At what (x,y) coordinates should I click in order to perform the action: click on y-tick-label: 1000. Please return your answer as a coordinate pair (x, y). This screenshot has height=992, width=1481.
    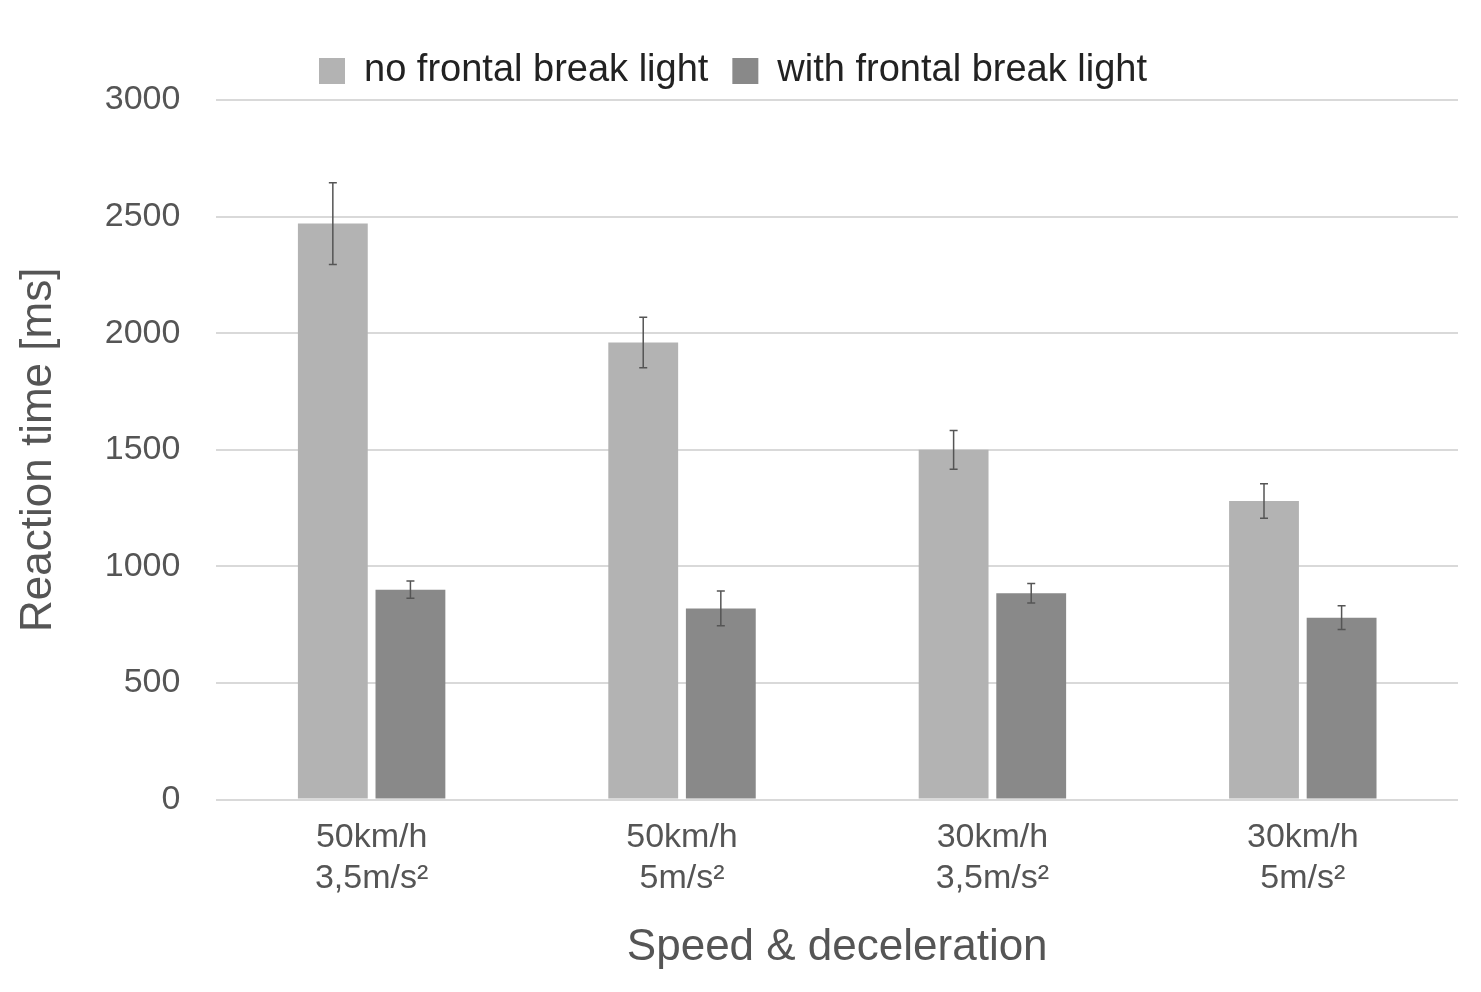
    Looking at the image, I should click on (142, 563).